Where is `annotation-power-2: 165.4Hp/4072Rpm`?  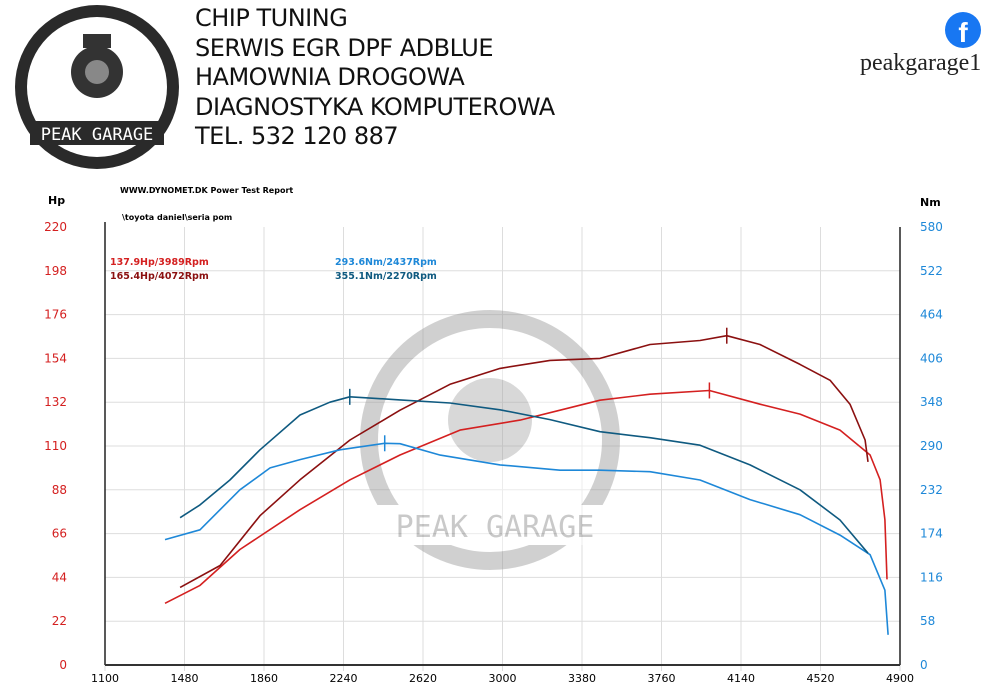
annotation-power-2: 165.4Hp/4072Rpm is located at coordinates (159, 276).